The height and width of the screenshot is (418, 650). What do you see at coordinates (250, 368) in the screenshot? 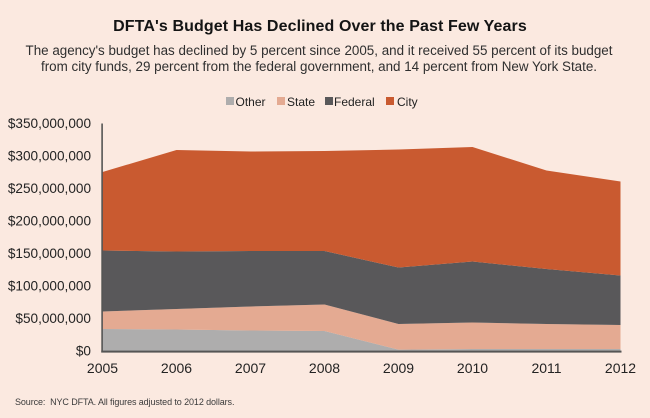
I see `svg-text: 2007` at bounding box center [250, 368].